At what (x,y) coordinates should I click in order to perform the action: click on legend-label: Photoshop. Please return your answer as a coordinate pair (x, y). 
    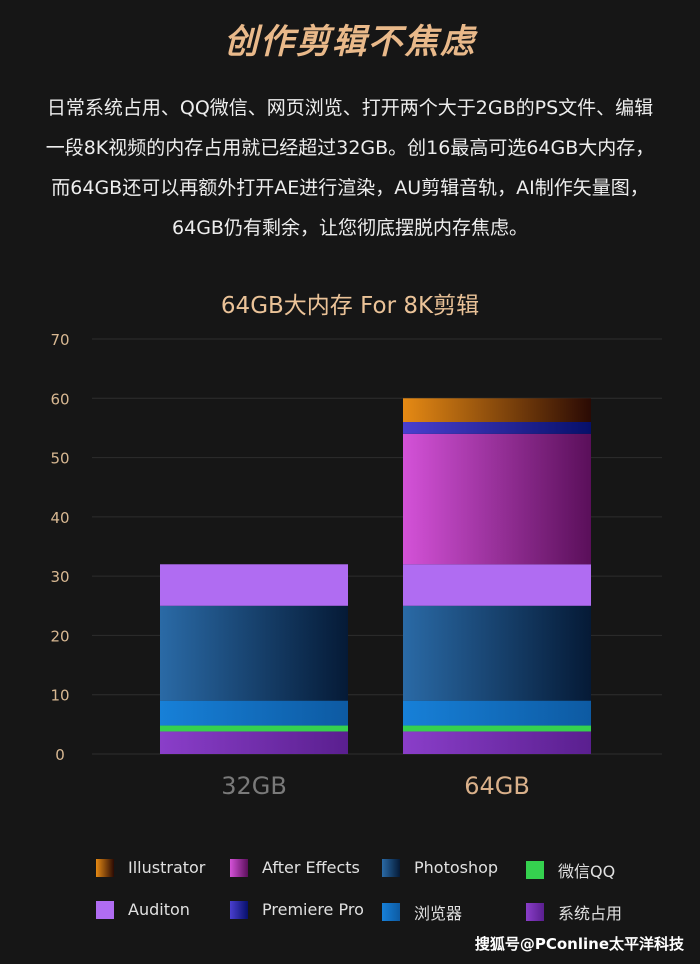
    Looking at the image, I should click on (456, 867).